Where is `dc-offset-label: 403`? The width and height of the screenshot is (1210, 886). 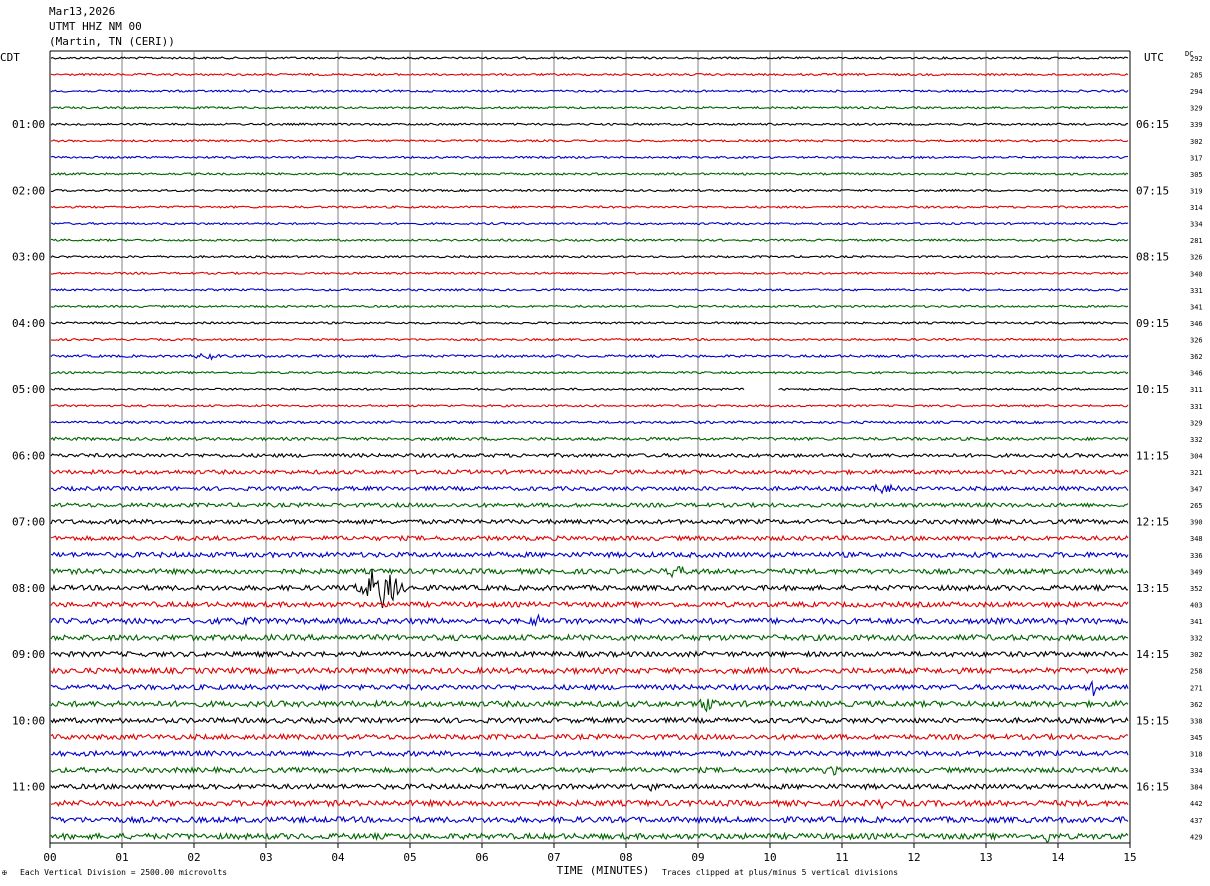
dc-offset-label: 403 is located at coordinates (1196, 605).